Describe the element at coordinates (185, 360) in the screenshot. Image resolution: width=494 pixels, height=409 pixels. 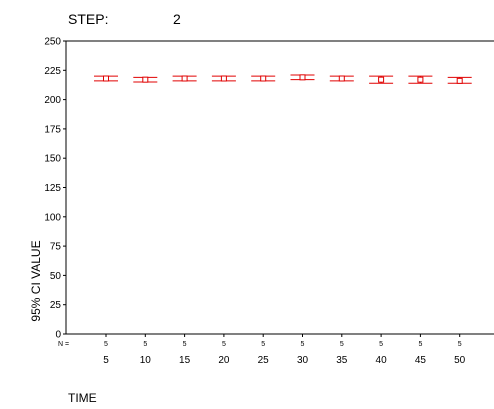
I see `x-tick-label: 15` at that location.